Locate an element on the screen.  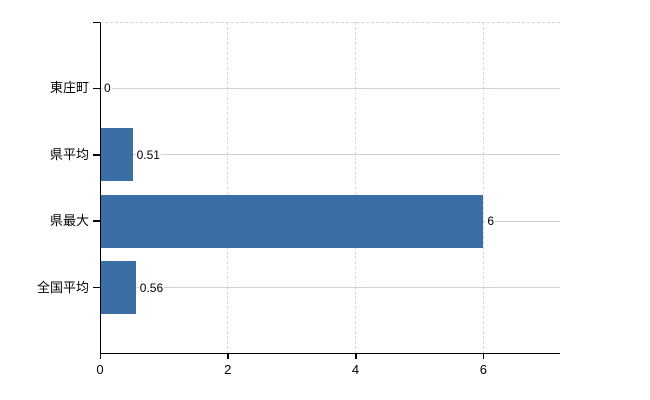
value-label: 6 is located at coordinates (491, 221).